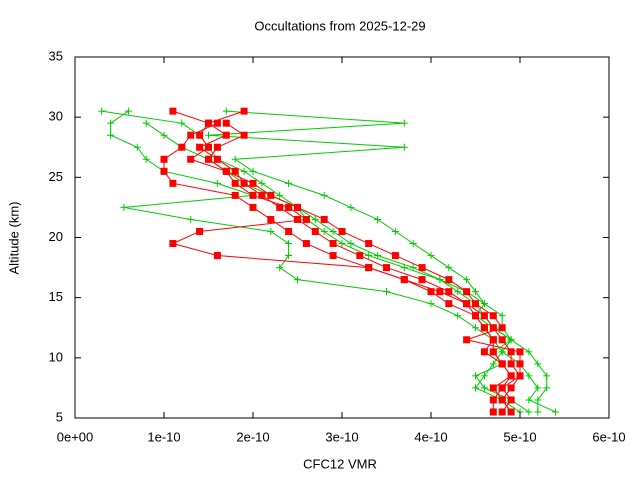 Image resolution: width=640 pixels, height=480 pixels. I want to click on x-tick-label: 2e-10, so click(252, 436).